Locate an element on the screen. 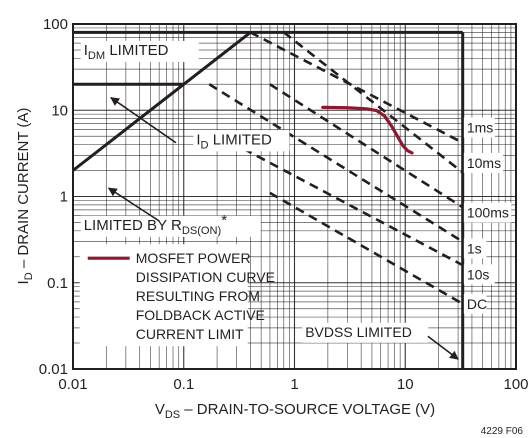 This screenshot has height=438, width=531. soa-line-dc is located at coordinates (366, 248).